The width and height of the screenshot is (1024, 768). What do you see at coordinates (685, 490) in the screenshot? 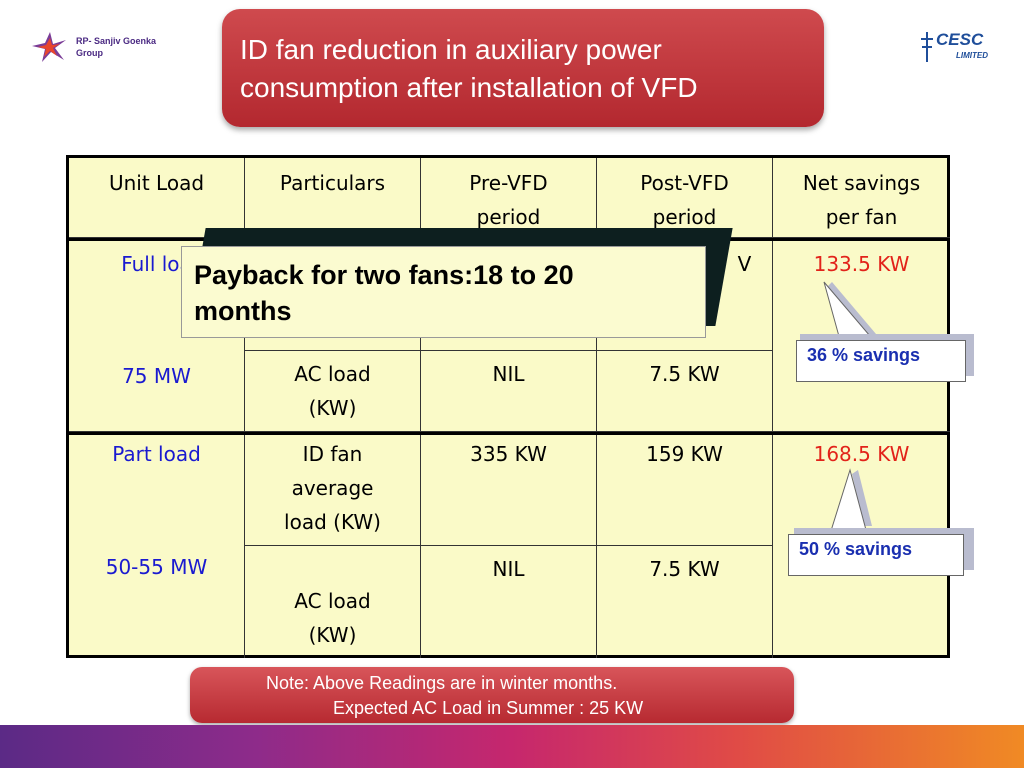
I see `part-load-idfan-post: 159 KW` at bounding box center [685, 490].